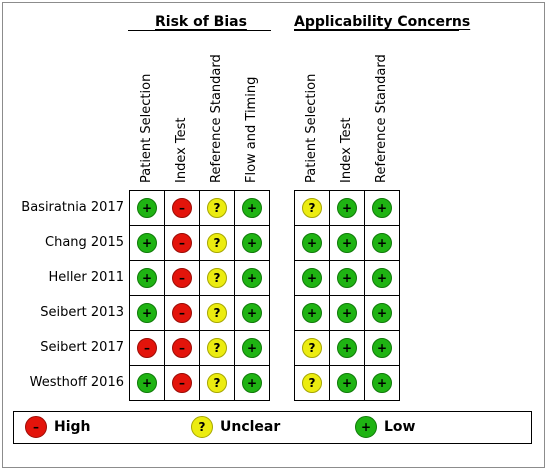  I want to click on legend-label-low: Low, so click(399, 427).